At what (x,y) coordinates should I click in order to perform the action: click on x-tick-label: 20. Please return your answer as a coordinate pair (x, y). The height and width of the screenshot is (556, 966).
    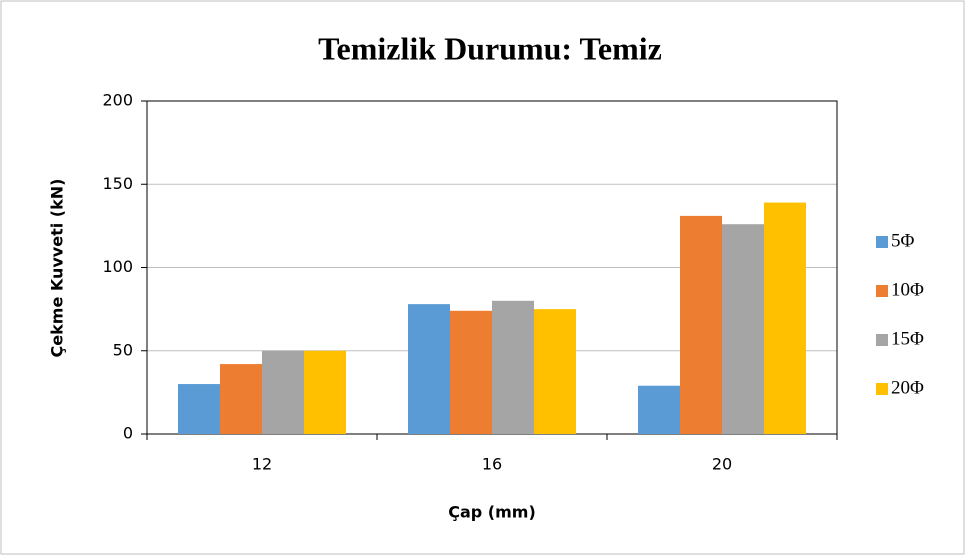
    Looking at the image, I should click on (722, 464).